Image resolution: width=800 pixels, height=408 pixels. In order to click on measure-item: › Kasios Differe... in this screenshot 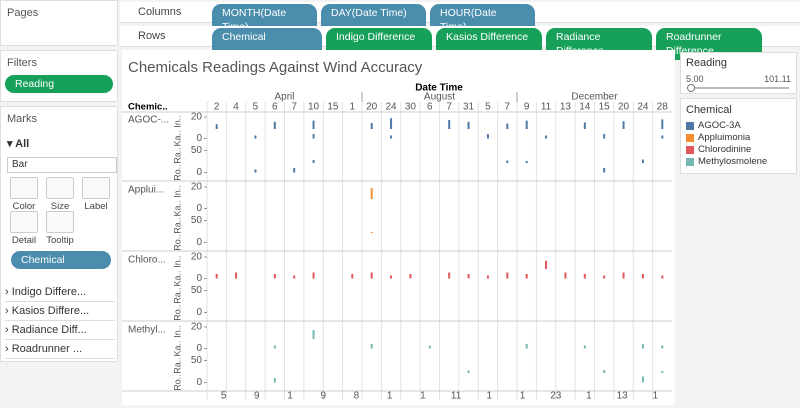, I will do `click(60, 311)`.